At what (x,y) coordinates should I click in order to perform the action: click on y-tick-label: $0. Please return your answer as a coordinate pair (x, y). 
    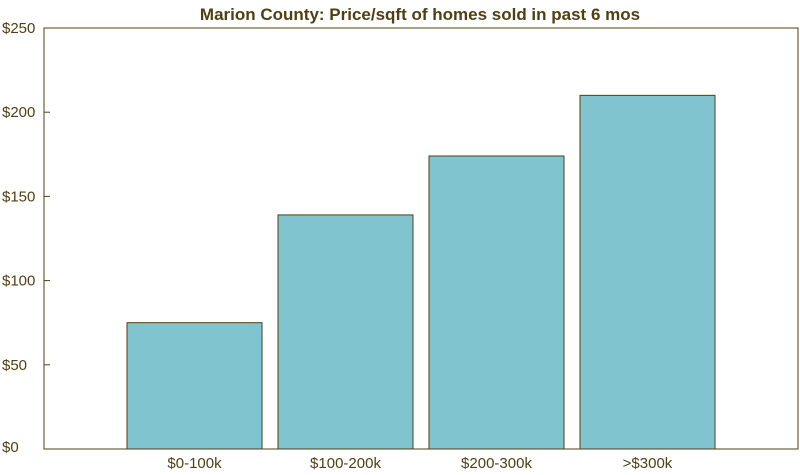
    Looking at the image, I should click on (10, 447).